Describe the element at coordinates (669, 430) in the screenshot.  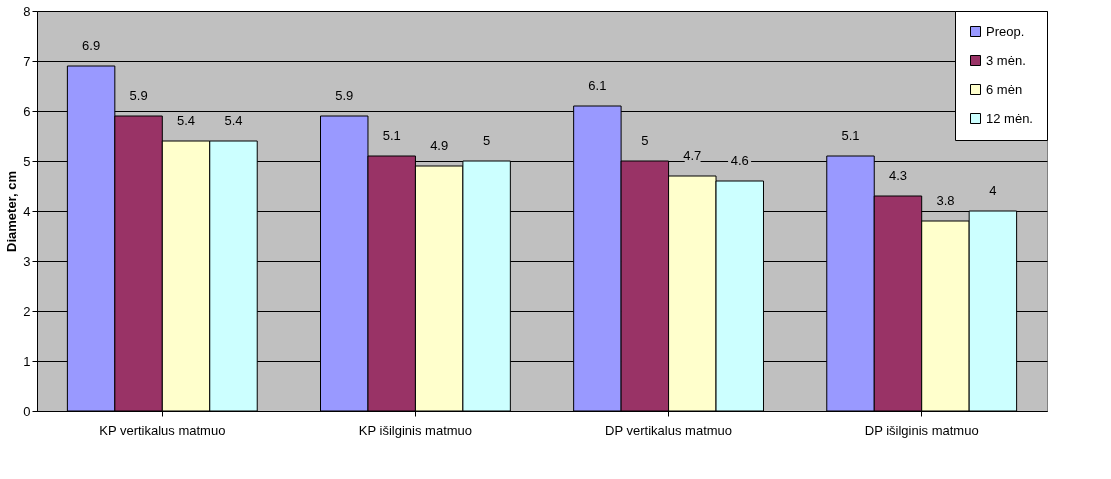
I see `x-tick-label: DP vertikalus matmuo` at that location.